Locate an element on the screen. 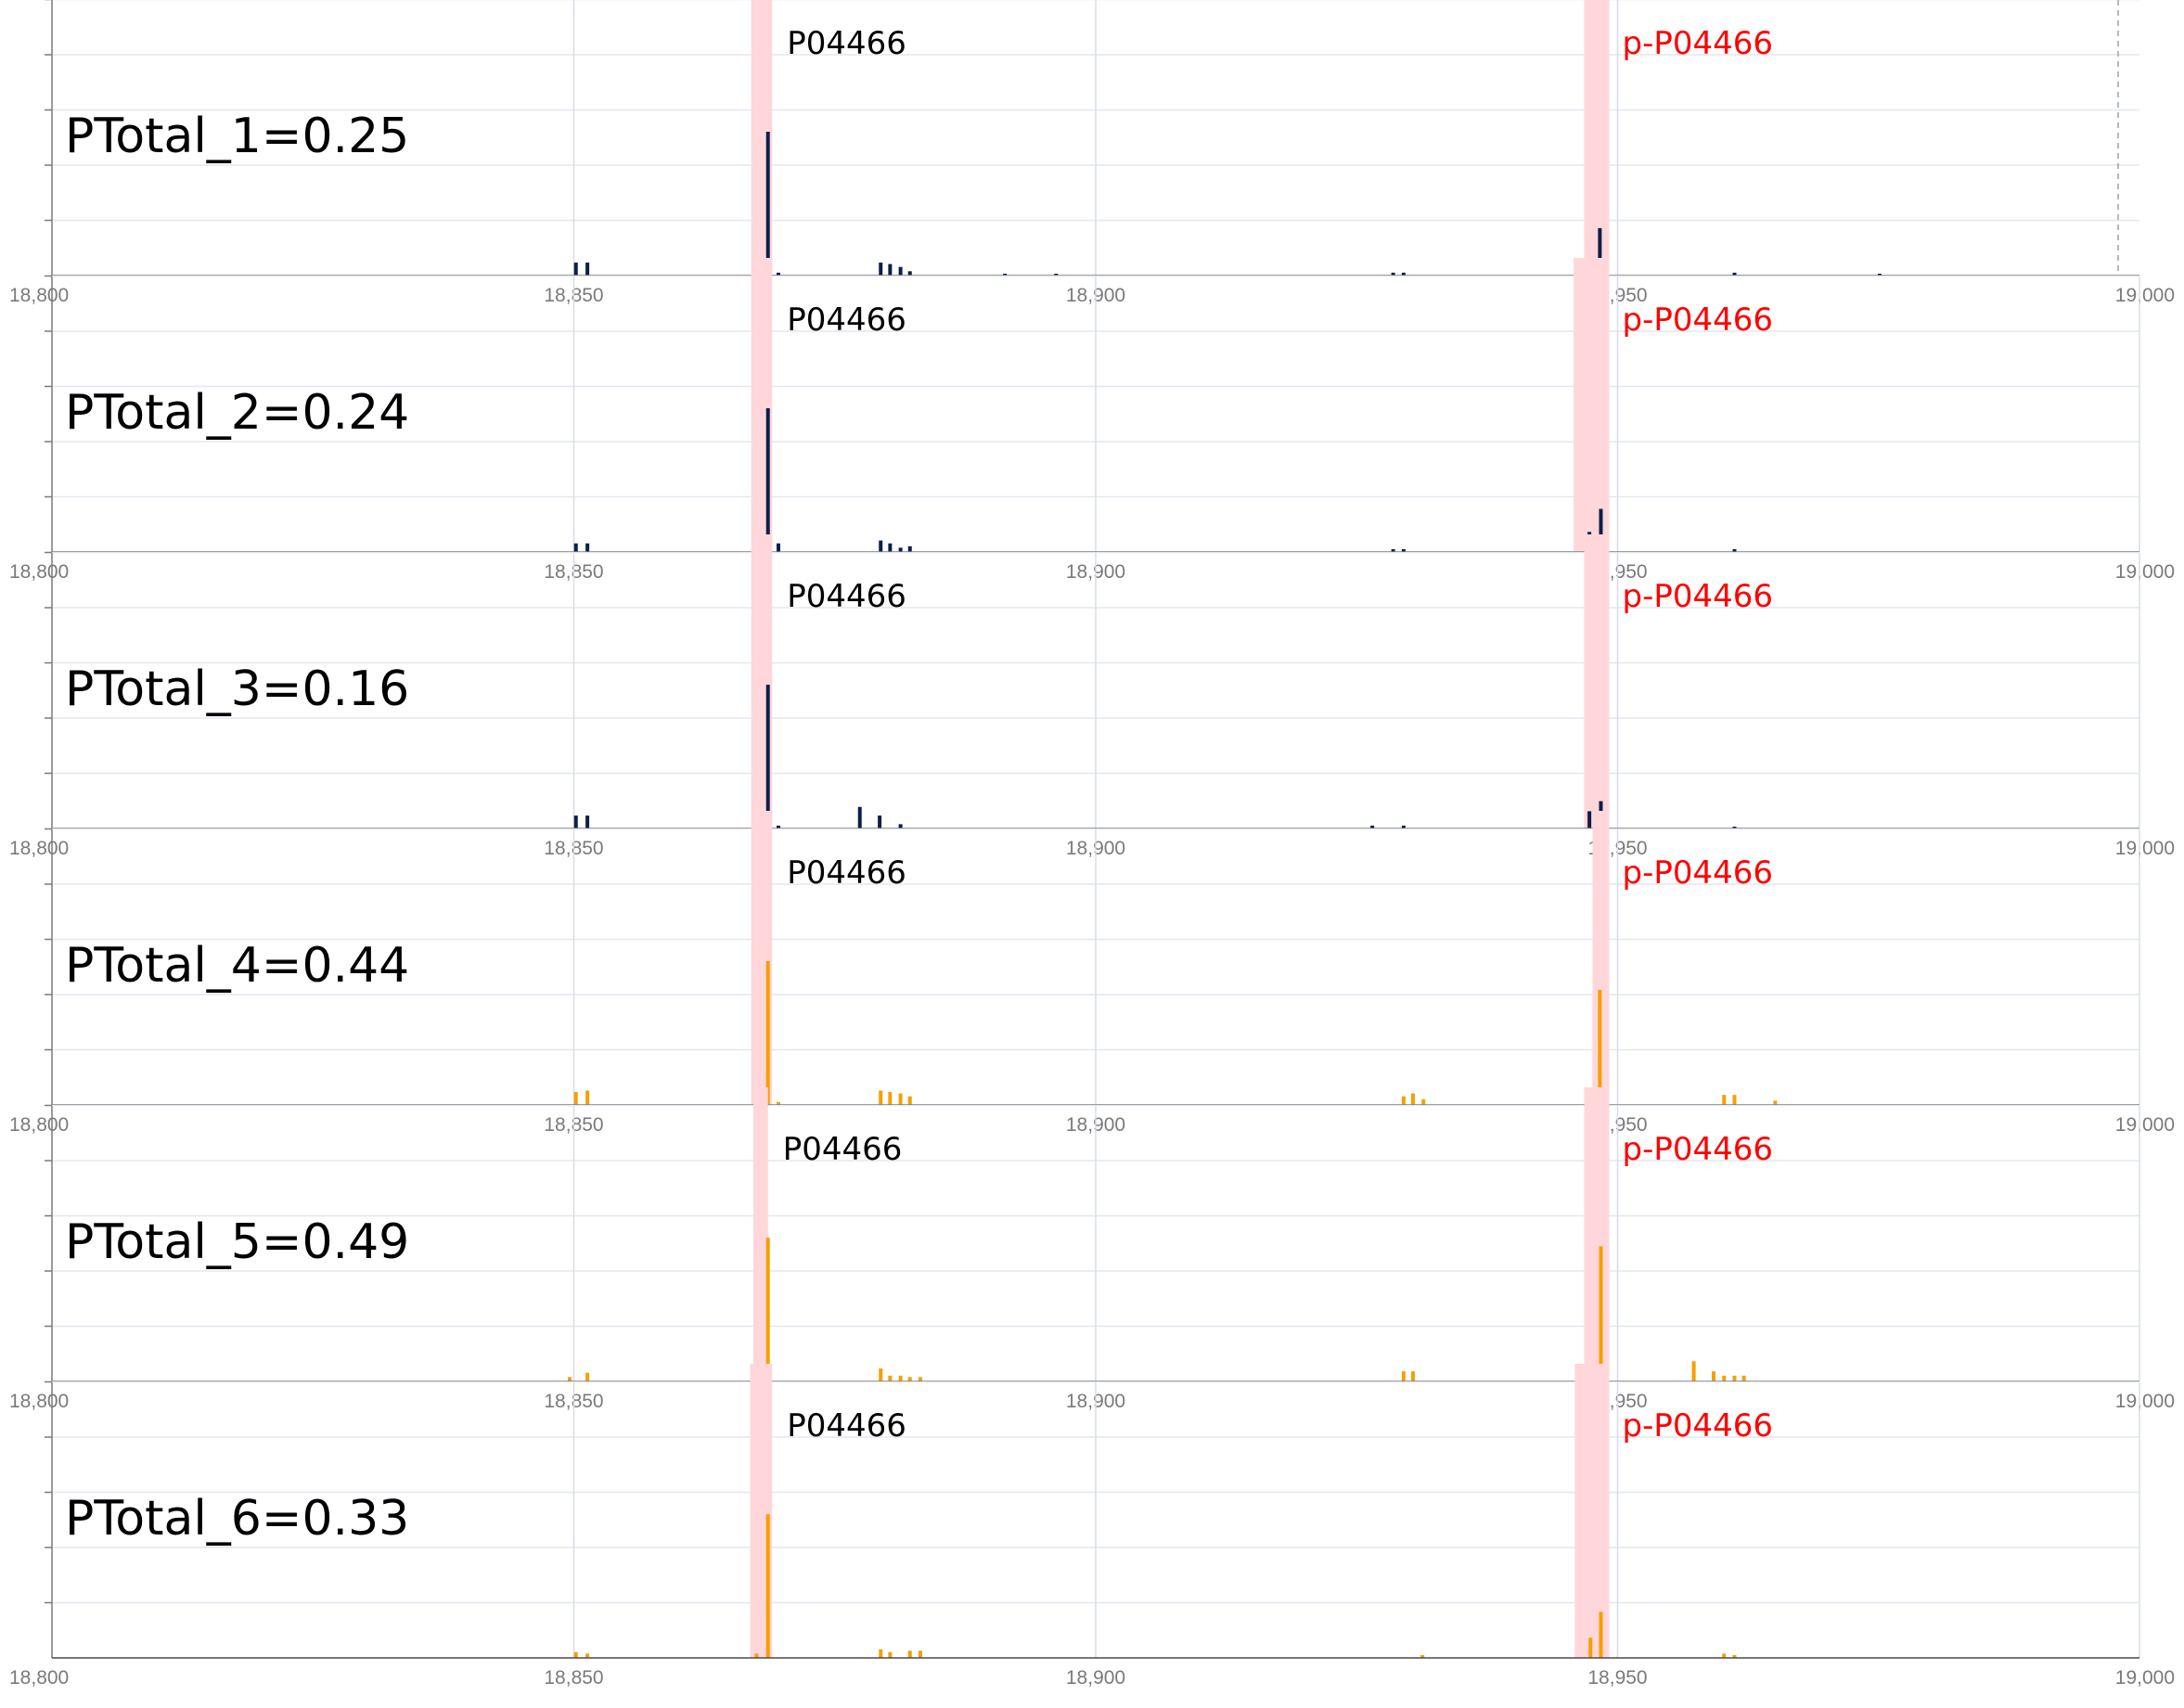  ptotal-annotation: PTotal_6=0.33 is located at coordinates (237, 1519).